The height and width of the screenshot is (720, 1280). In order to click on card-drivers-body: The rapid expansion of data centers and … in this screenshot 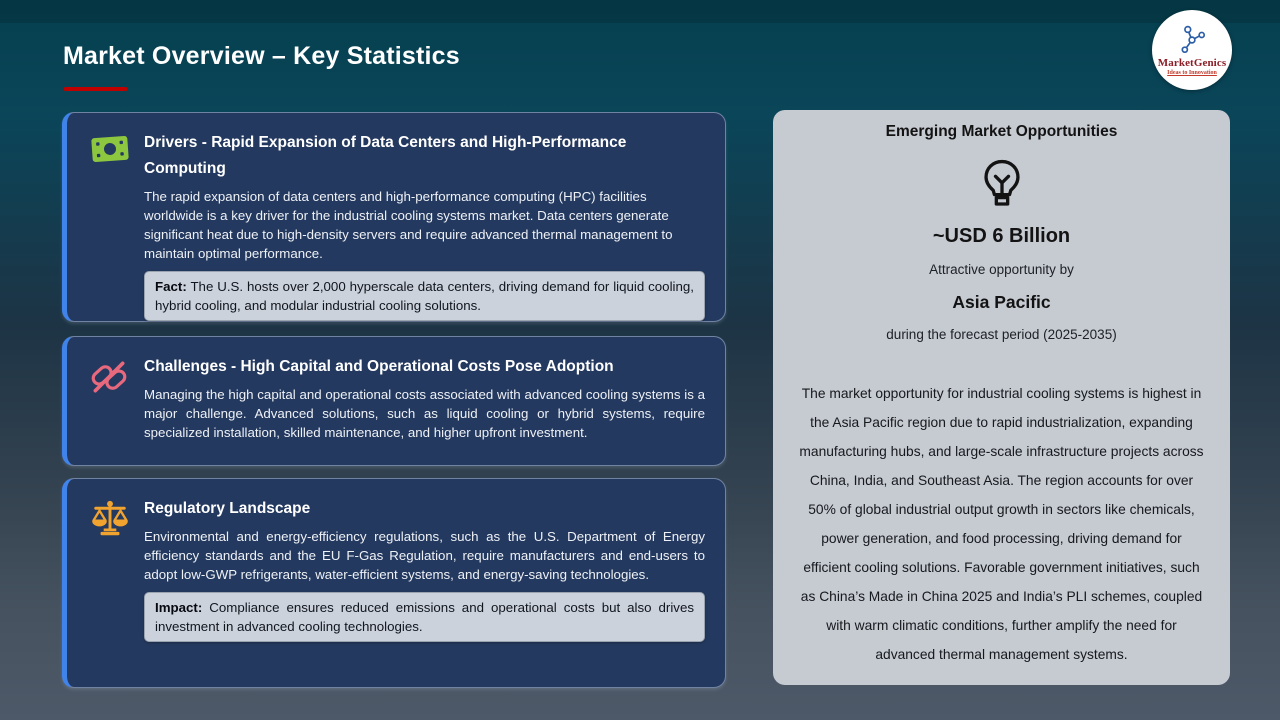, I will do `click(408, 225)`.